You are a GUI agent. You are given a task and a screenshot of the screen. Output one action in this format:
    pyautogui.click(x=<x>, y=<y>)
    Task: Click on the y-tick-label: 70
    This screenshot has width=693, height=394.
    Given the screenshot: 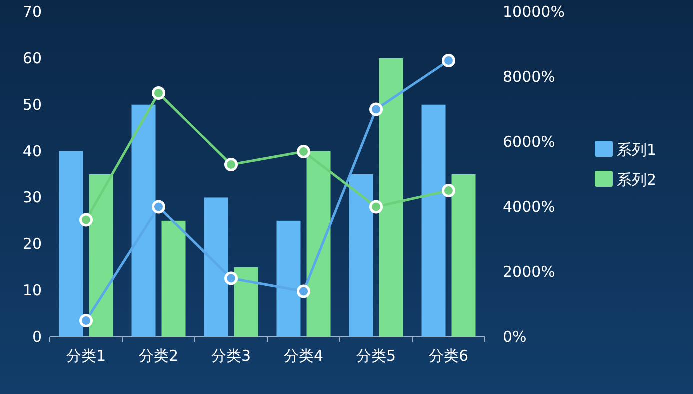 What is the action you would take?
    pyautogui.click(x=32, y=12)
    